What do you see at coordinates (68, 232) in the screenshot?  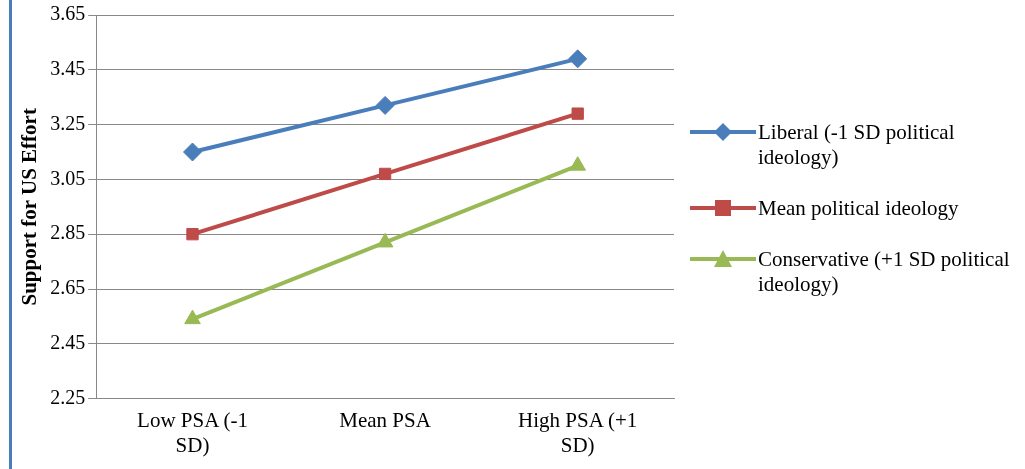 I see `y-tick-label: 2.85` at bounding box center [68, 232].